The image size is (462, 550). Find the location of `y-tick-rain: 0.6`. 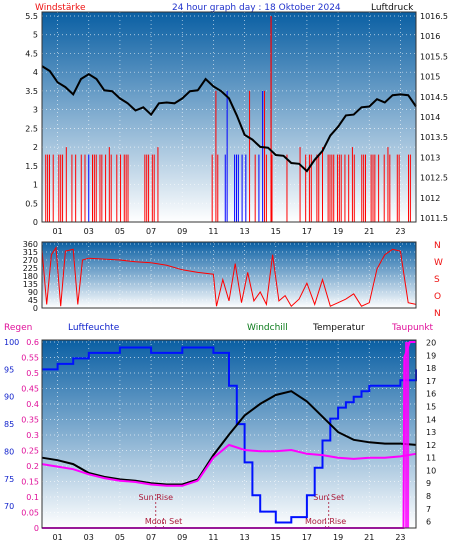

y-tick-rain: 0.6 is located at coordinates (32, 342).